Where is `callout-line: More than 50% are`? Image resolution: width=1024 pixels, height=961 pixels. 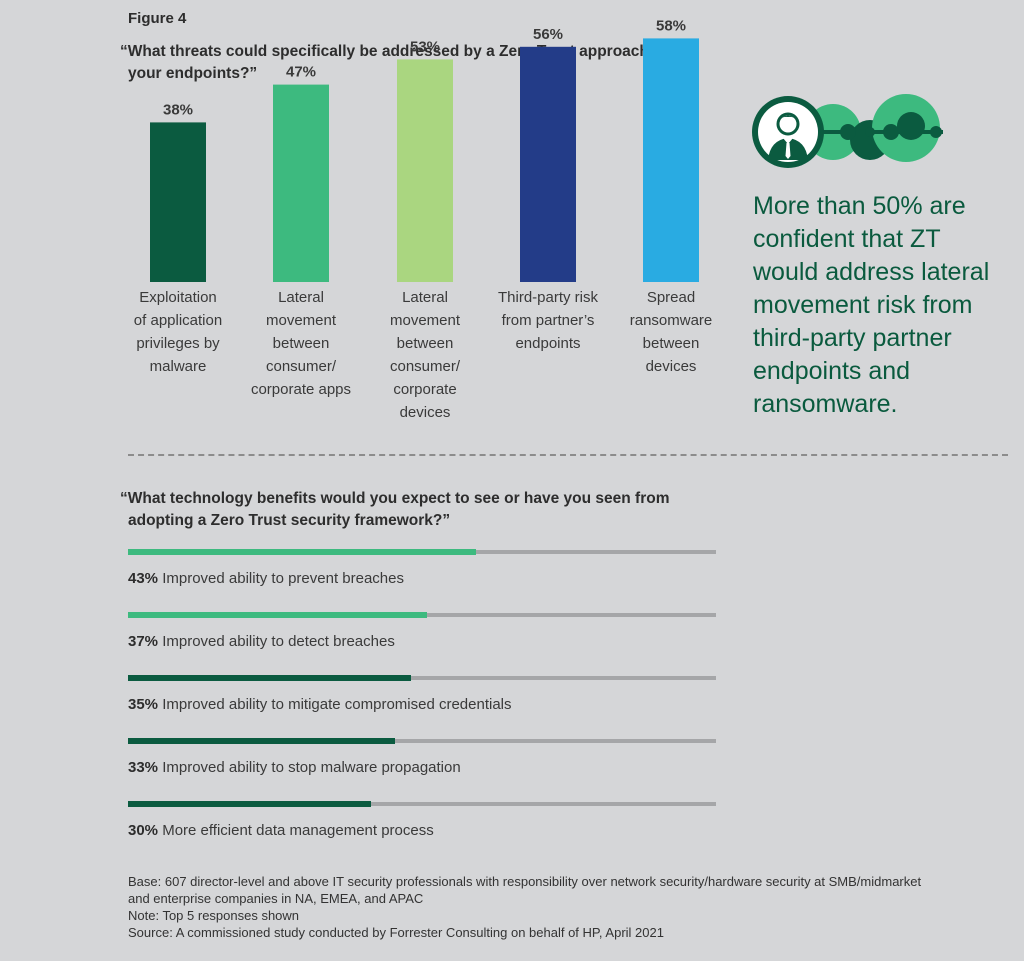
callout-line: More than 50% are is located at coordinates (859, 206).